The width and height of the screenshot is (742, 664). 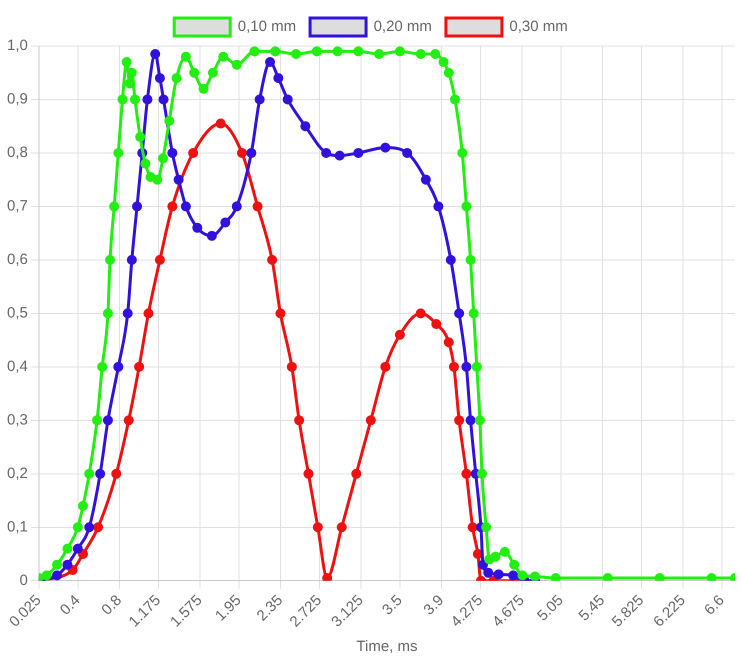 What do you see at coordinates (434, 605) in the screenshot?
I see `x-tick-label: 3.9` at bounding box center [434, 605].